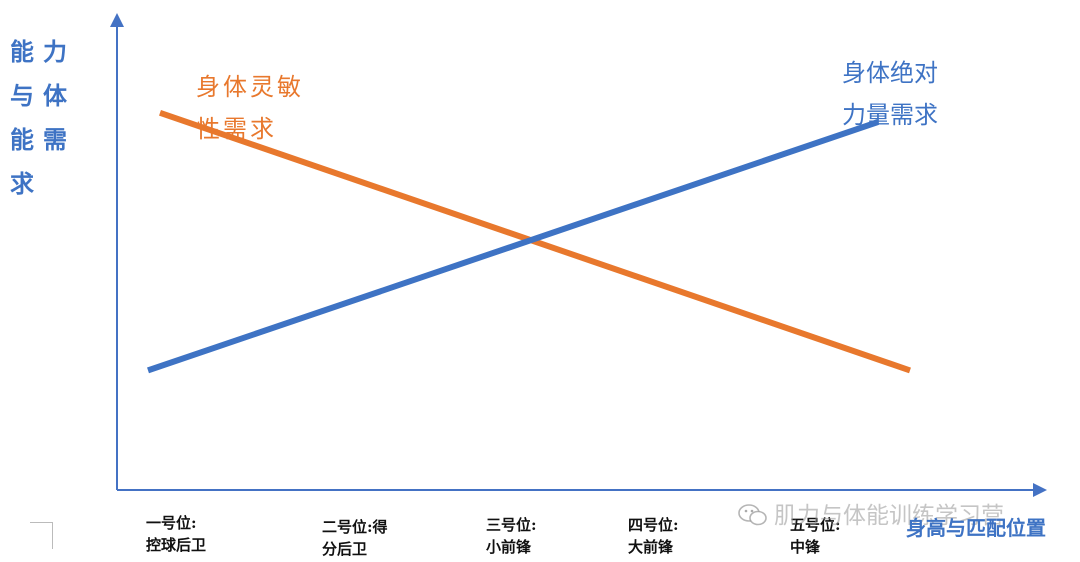 The width and height of the screenshot is (1080, 562). I want to click on corner-mark, so click(41, 535).